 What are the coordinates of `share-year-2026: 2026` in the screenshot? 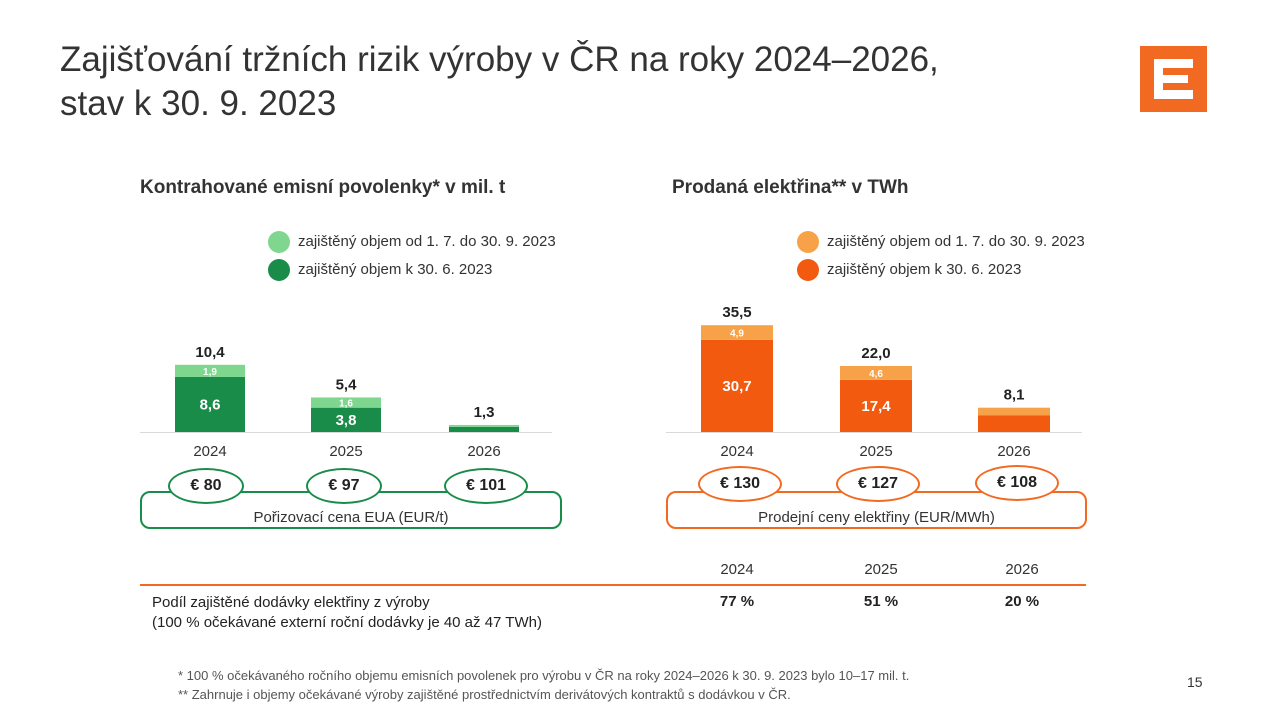 It's located at (1022, 569).